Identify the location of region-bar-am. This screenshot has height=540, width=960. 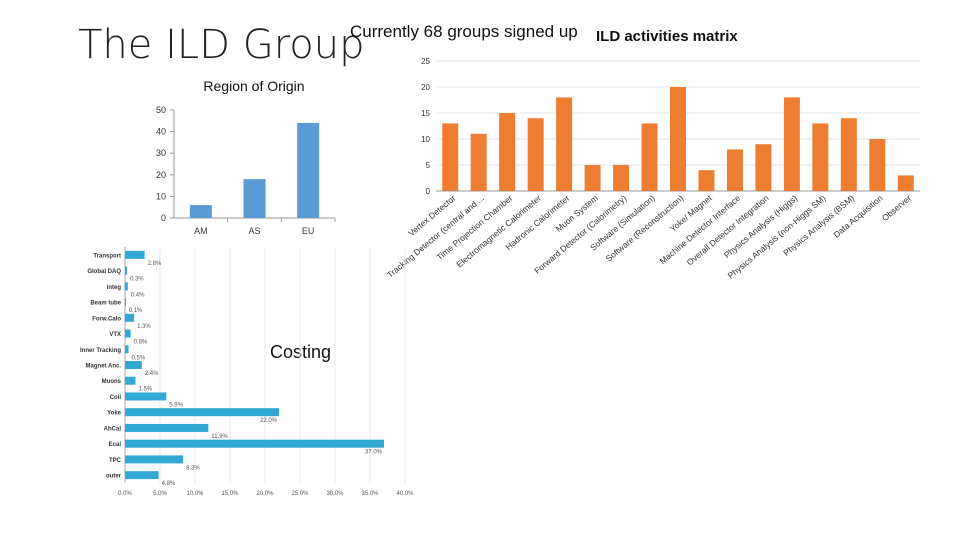
(200, 211).